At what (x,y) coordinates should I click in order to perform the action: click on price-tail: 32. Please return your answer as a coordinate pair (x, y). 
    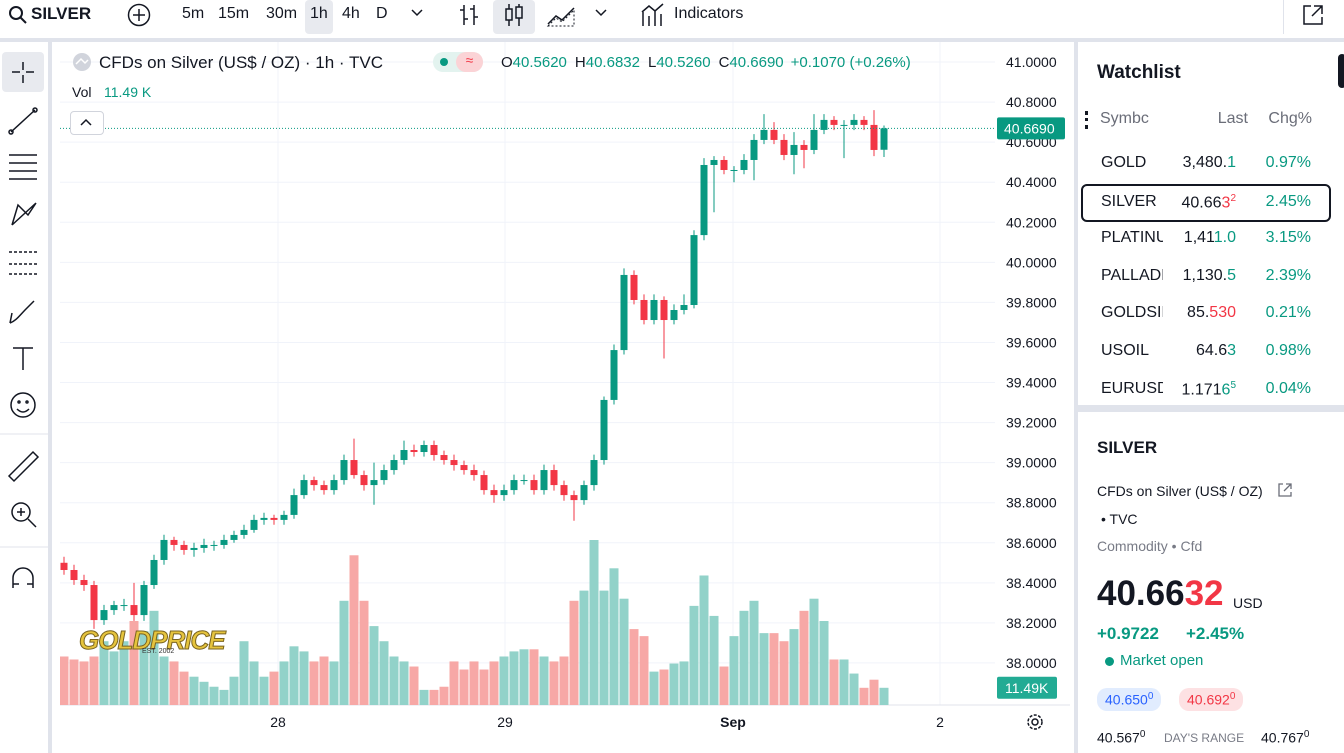
    Looking at the image, I should click on (1204, 593).